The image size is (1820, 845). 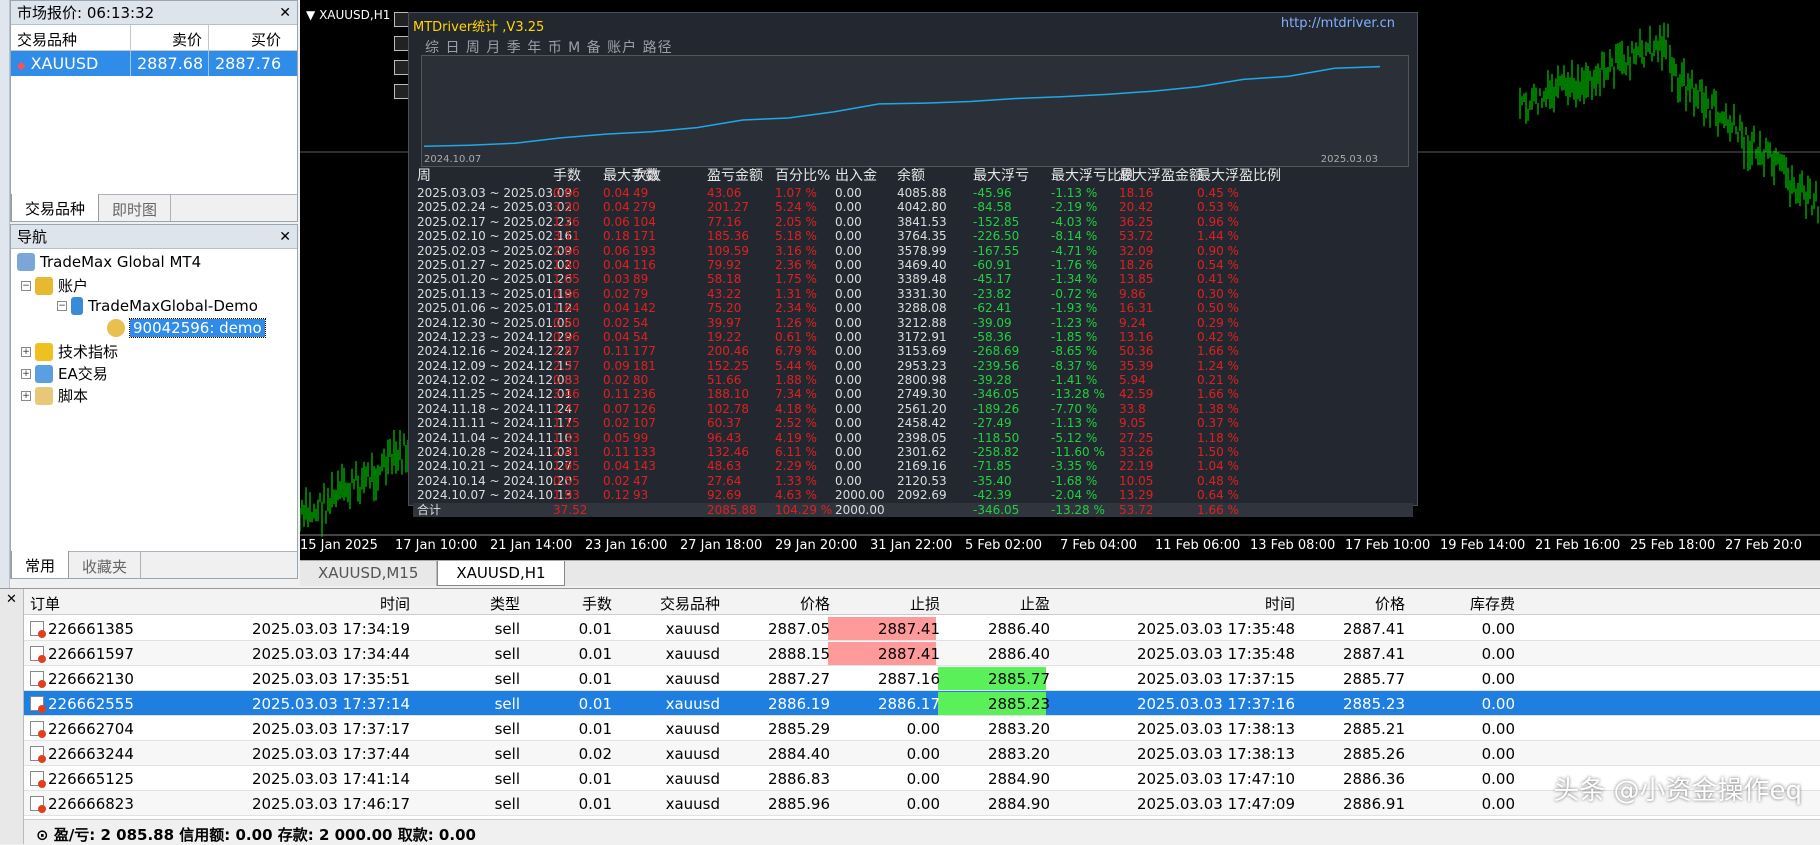 I want to click on terminal-column-header: 止损, so click(x=924, y=604).